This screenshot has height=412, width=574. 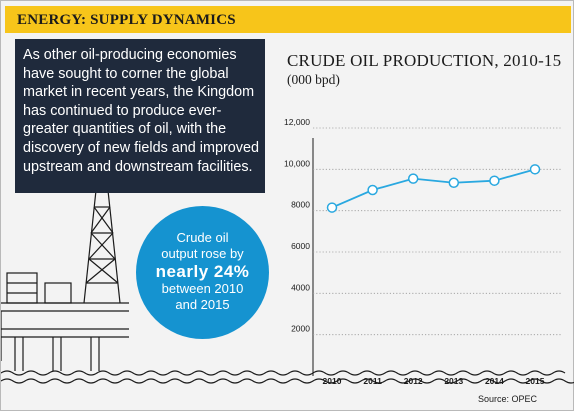 I want to click on x-tick-label: 2010, so click(x=332, y=381).